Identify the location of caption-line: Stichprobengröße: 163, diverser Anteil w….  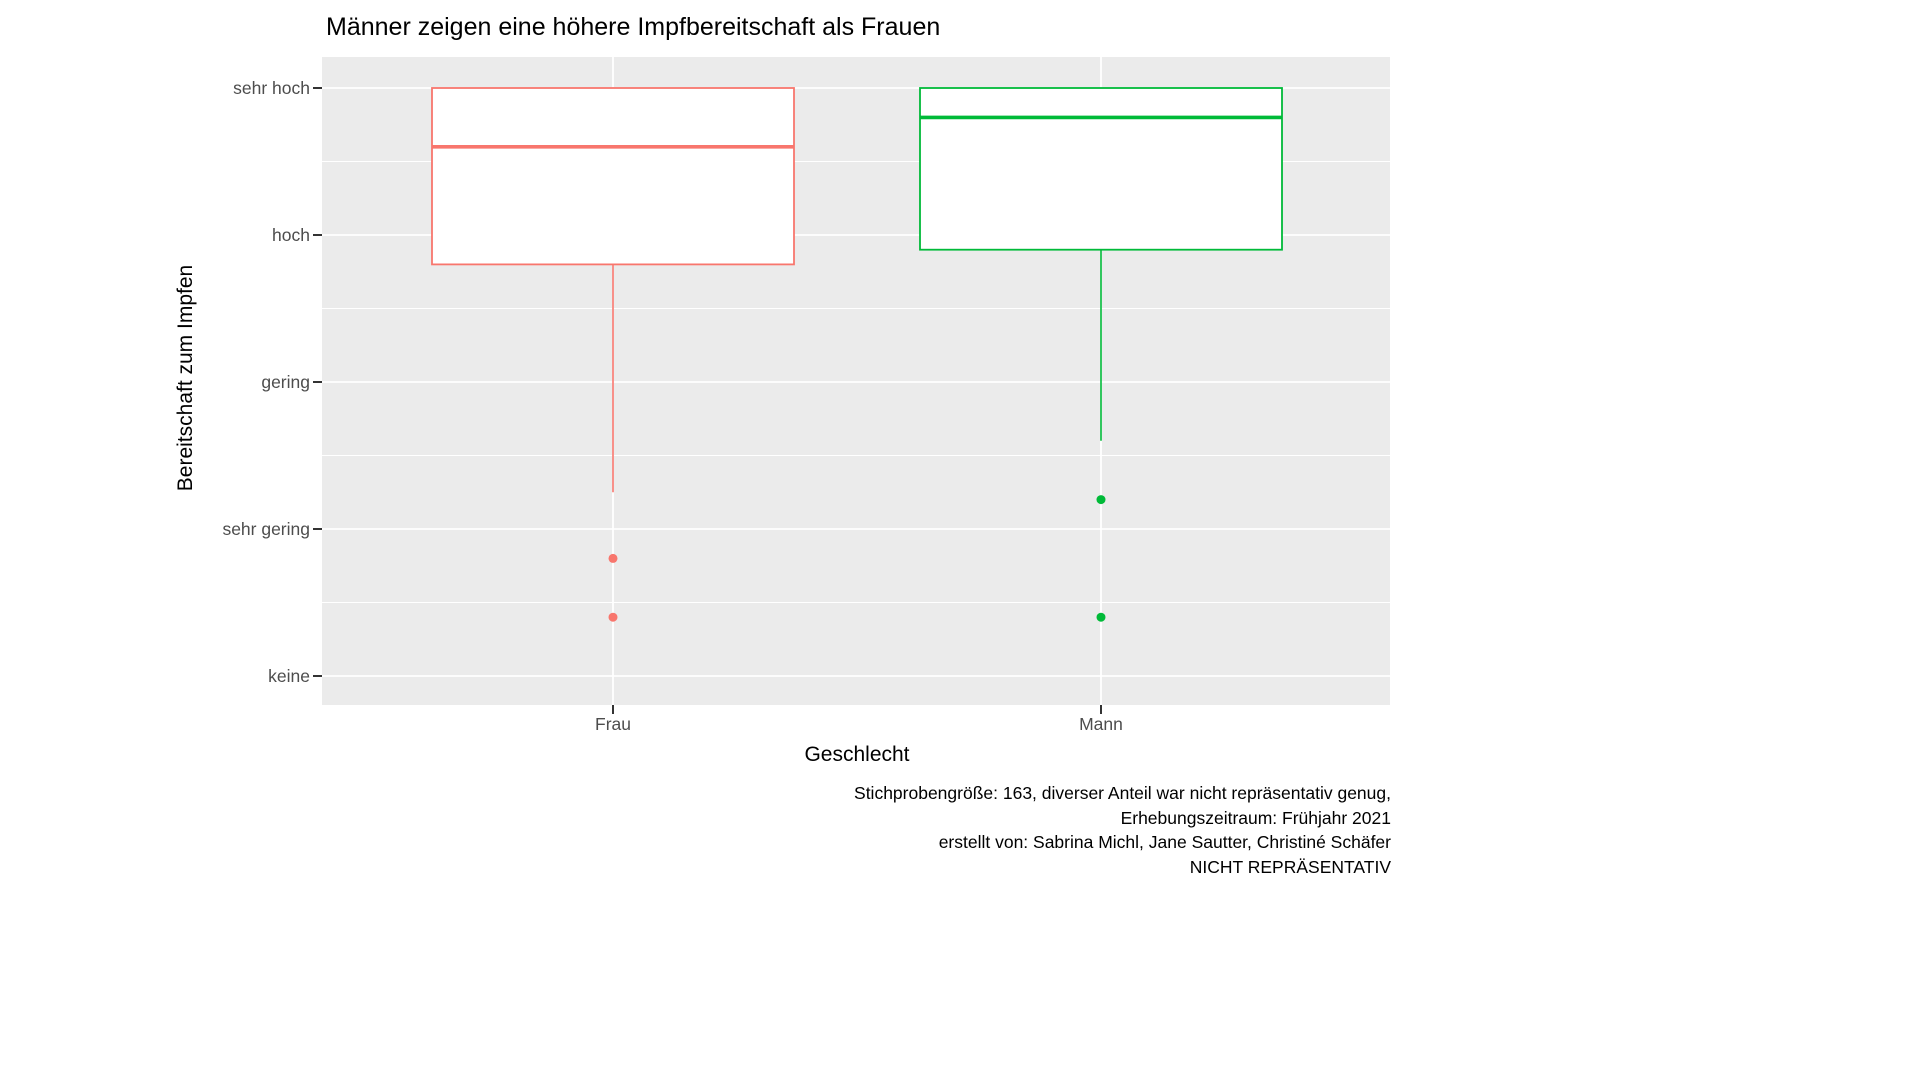
(1122, 793).